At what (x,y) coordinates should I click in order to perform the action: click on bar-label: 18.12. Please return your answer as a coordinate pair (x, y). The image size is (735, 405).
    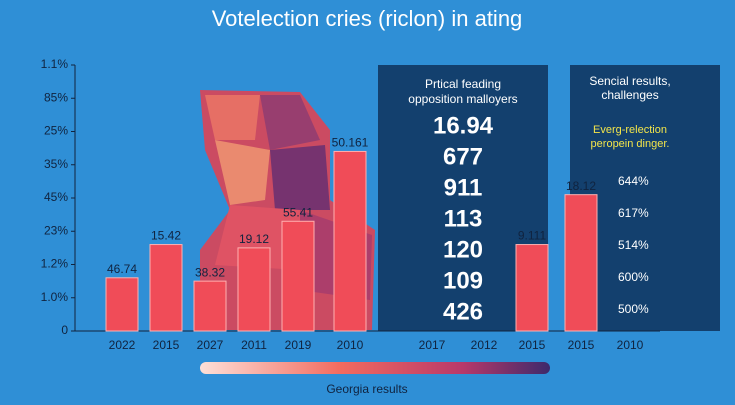
    Looking at the image, I should click on (581, 186).